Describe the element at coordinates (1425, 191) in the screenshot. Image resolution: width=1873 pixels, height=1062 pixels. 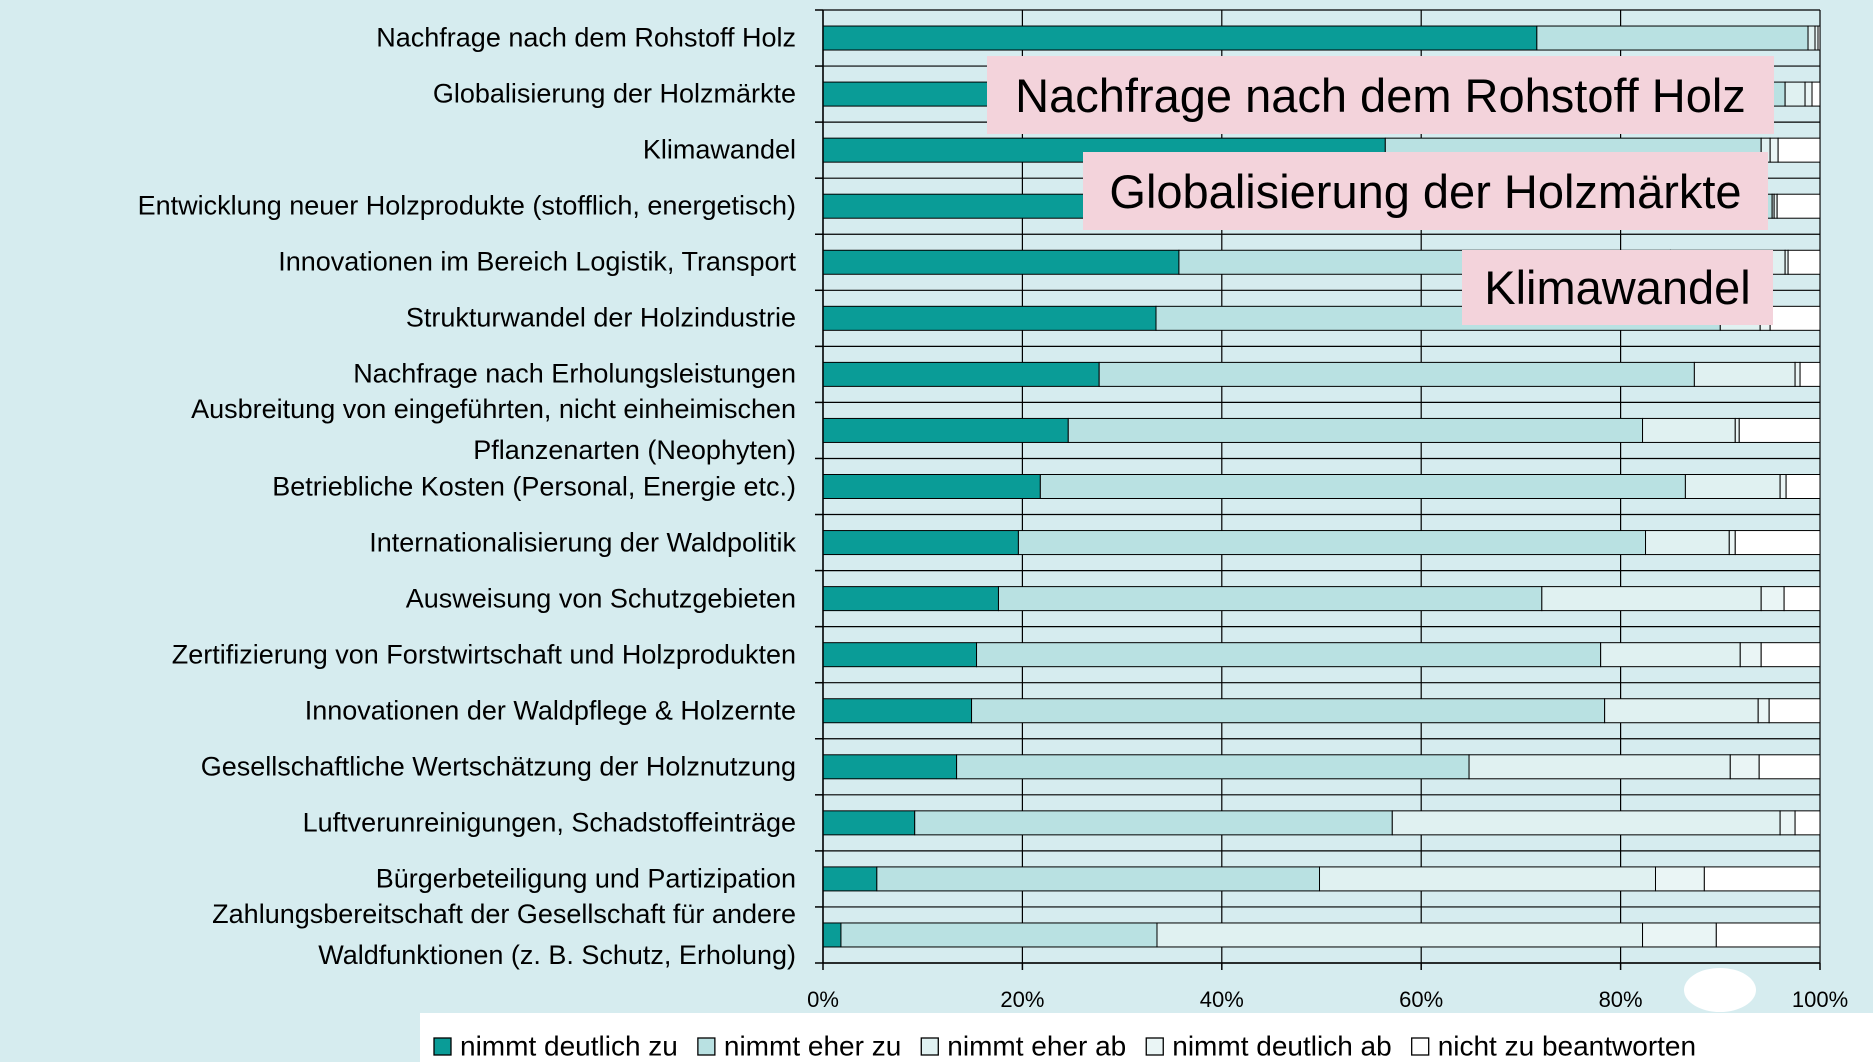
I see `annotation: Globalisierung der Holzmärkte` at that location.